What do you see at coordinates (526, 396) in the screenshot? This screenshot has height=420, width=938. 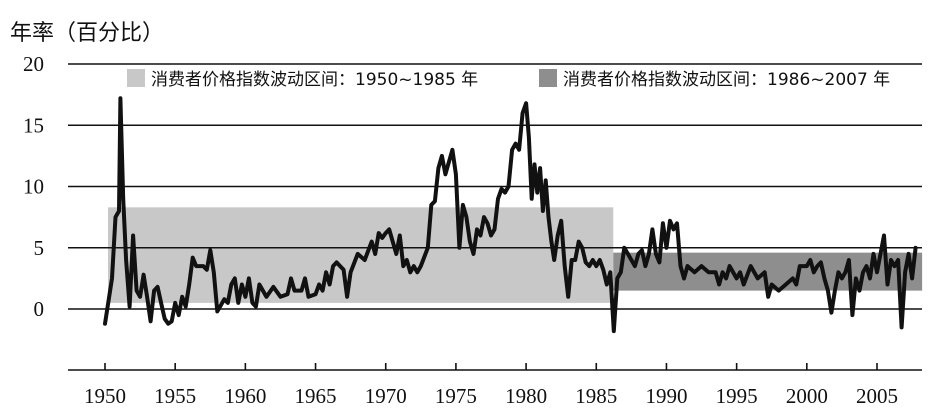 I see `x-tick-label: 1980` at bounding box center [526, 396].